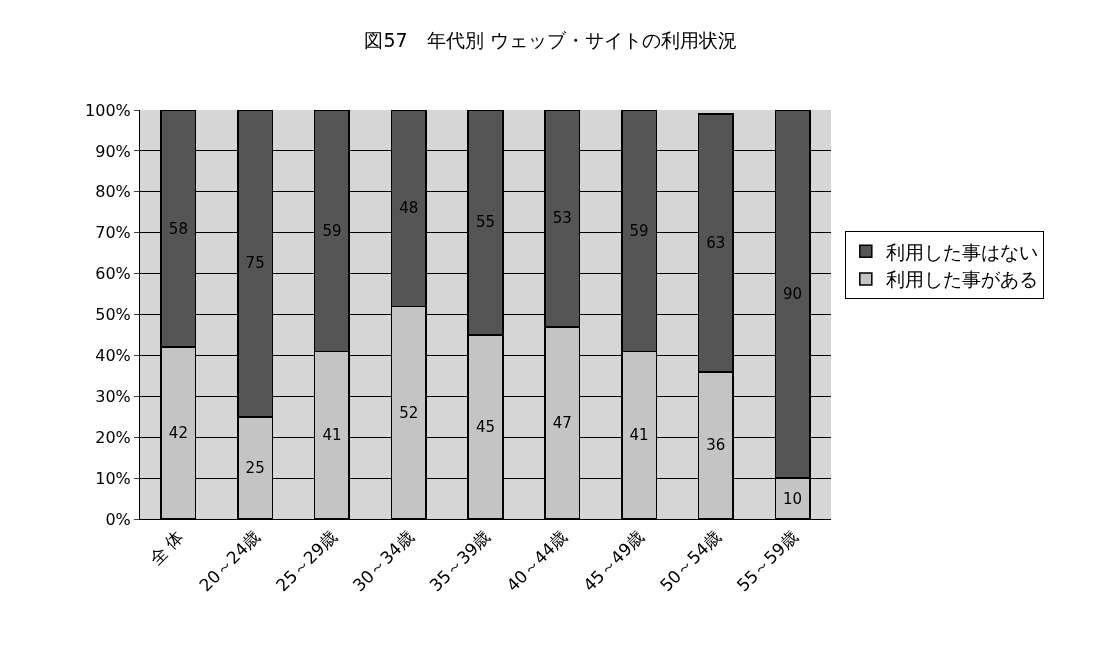 The width and height of the screenshot is (1101, 669). What do you see at coordinates (118, 519) in the screenshot?
I see `y-tick-label: 0%` at bounding box center [118, 519].